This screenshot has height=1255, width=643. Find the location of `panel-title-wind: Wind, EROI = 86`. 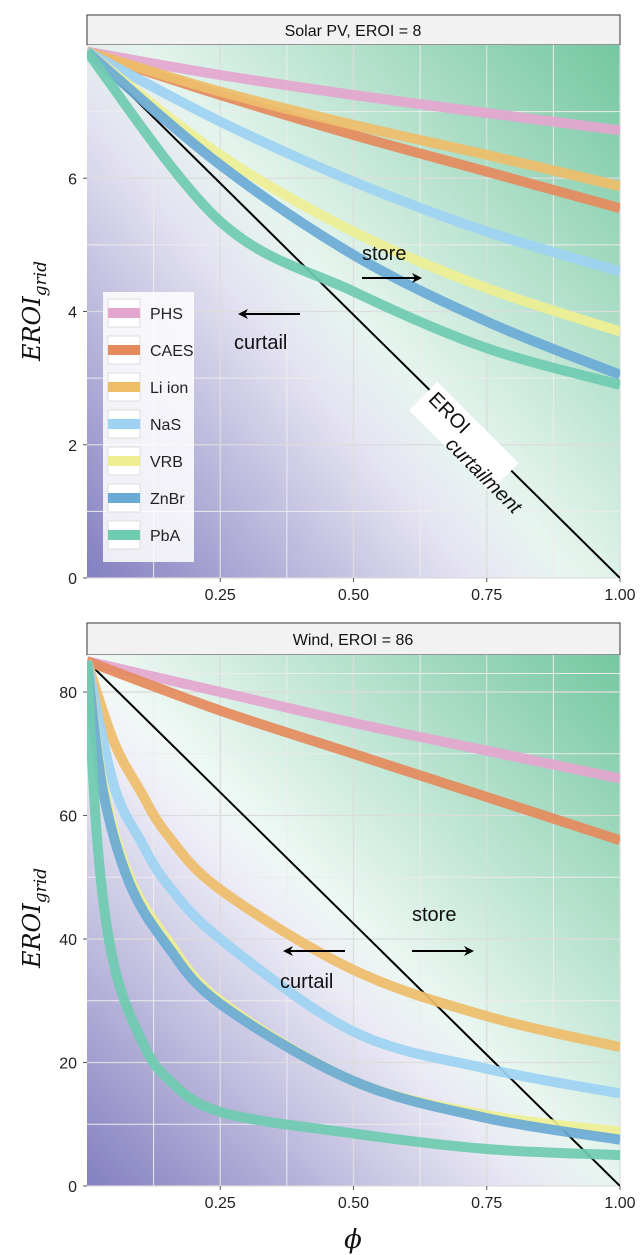

panel-title-wind: Wind, EROI = 86 is located at coordinates (353, 640).